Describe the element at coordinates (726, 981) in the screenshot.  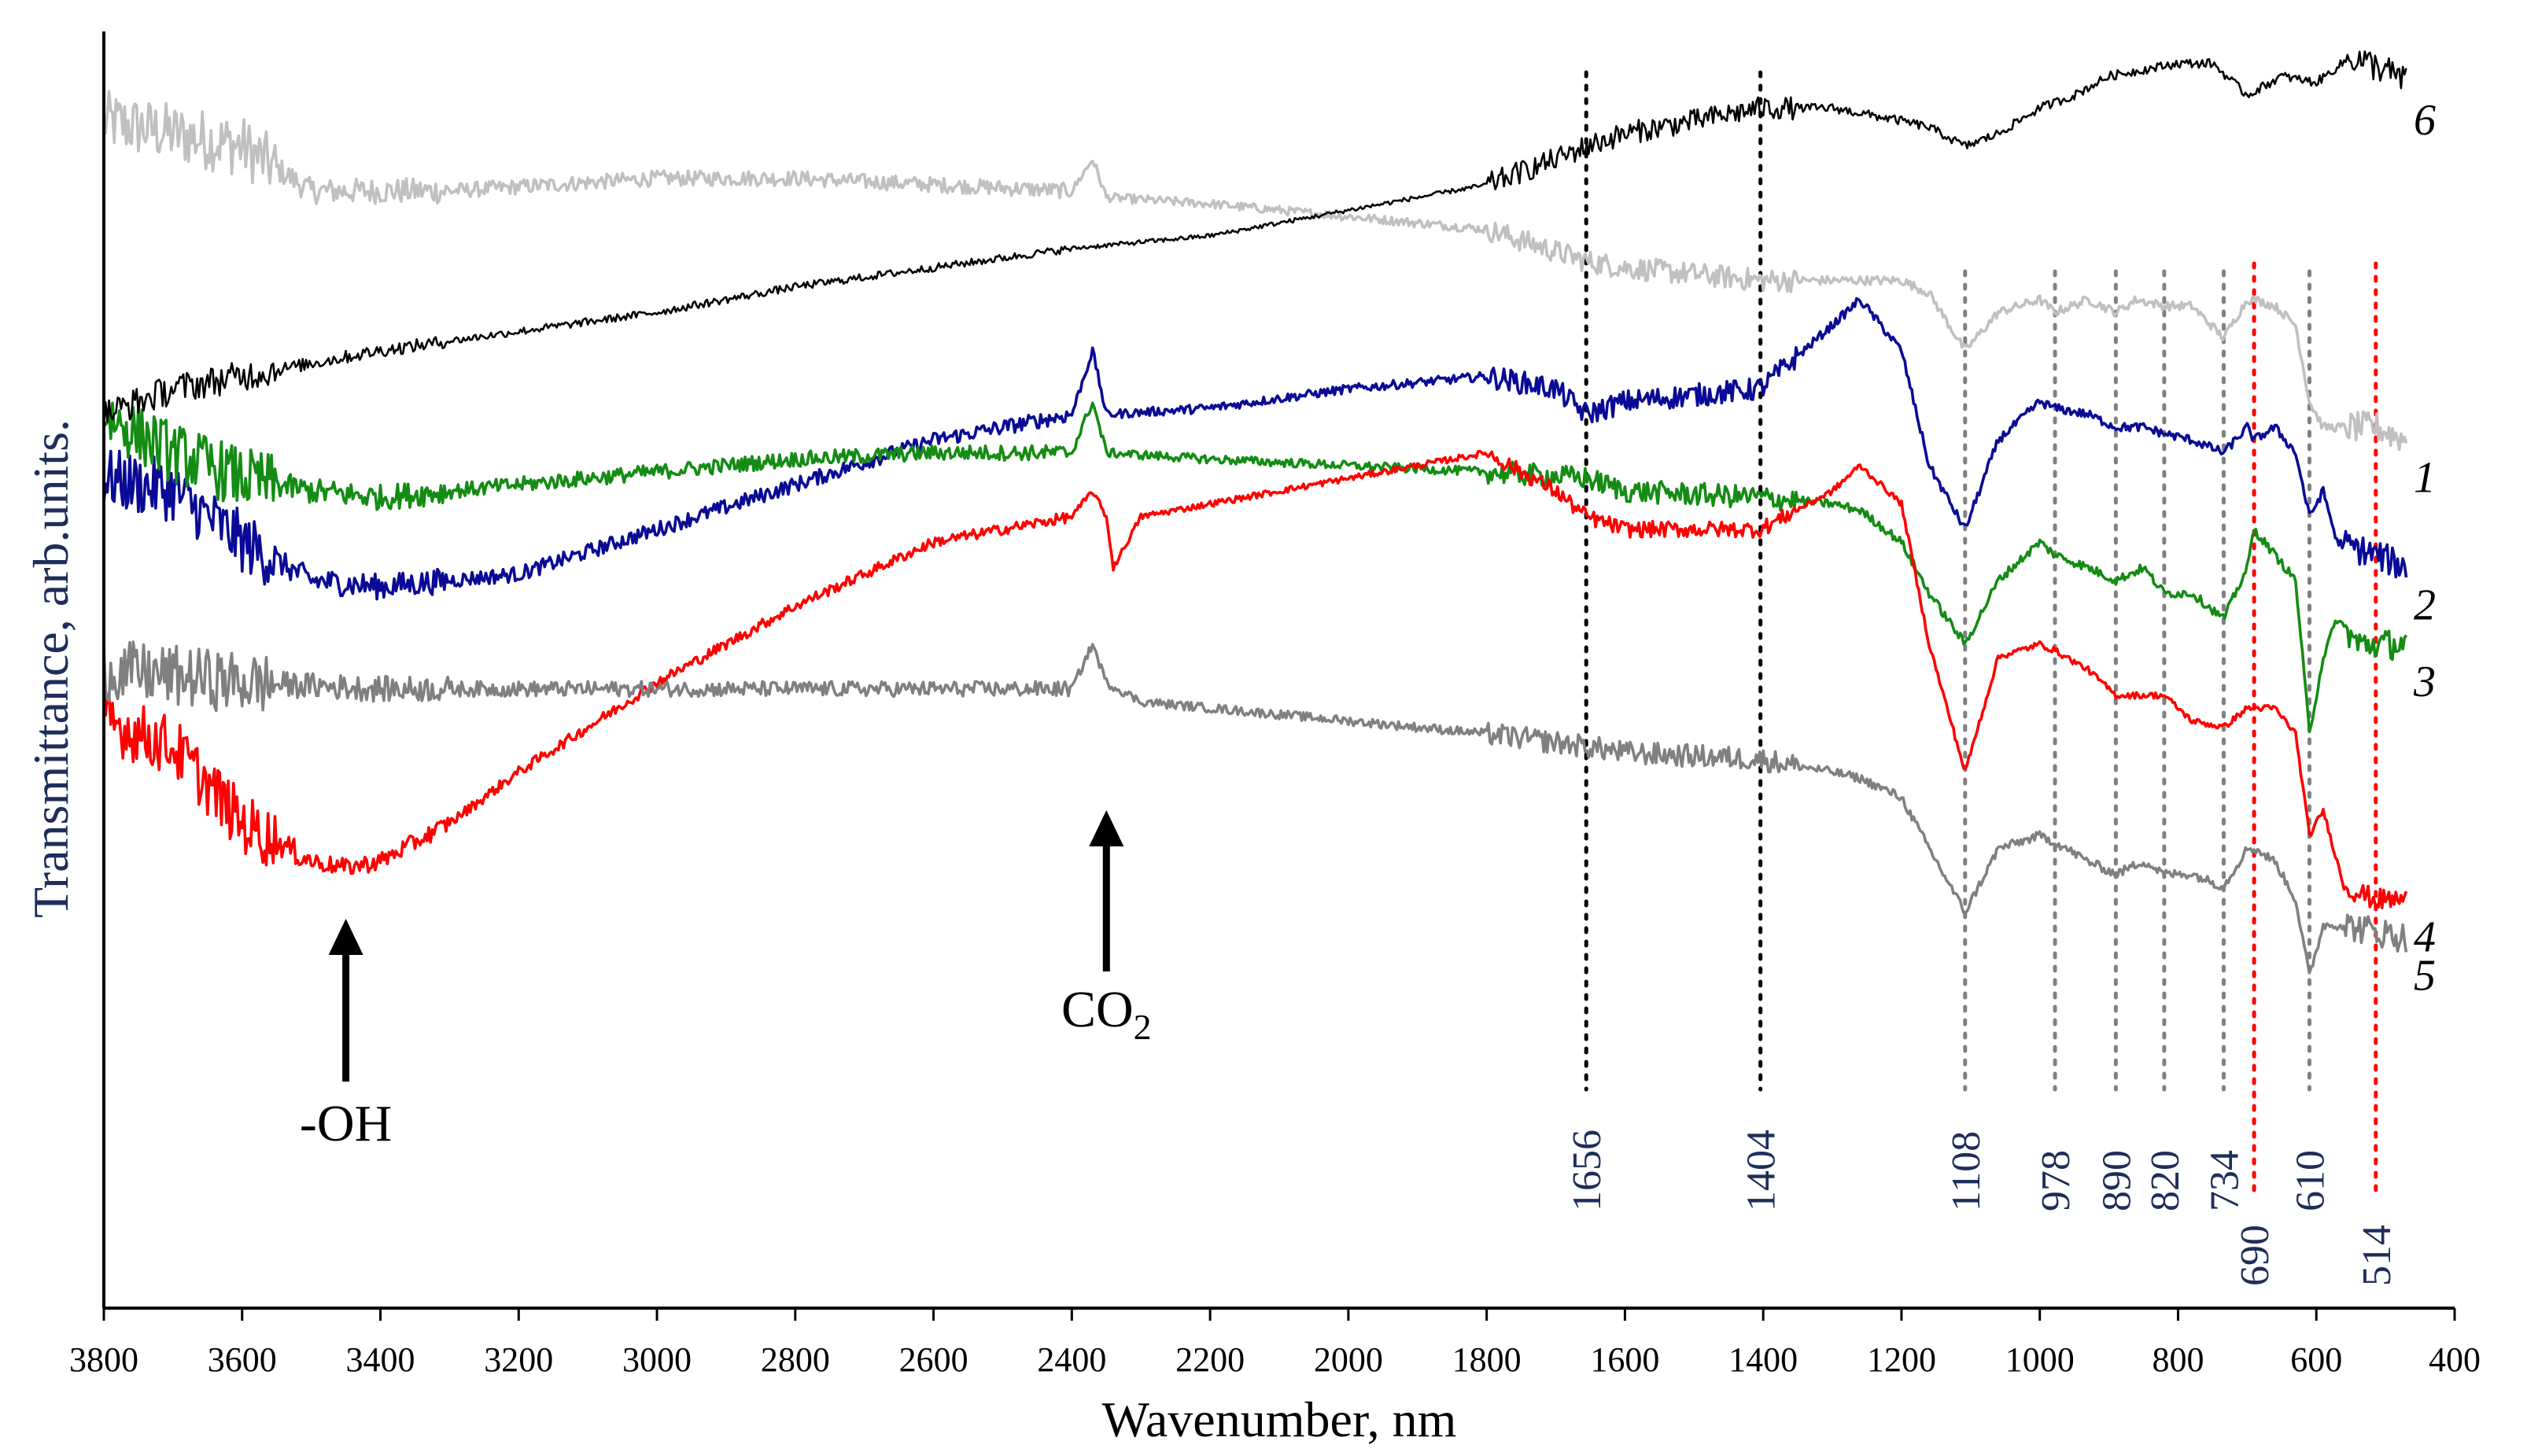
I see `annotations: -OH CO2` at that location.